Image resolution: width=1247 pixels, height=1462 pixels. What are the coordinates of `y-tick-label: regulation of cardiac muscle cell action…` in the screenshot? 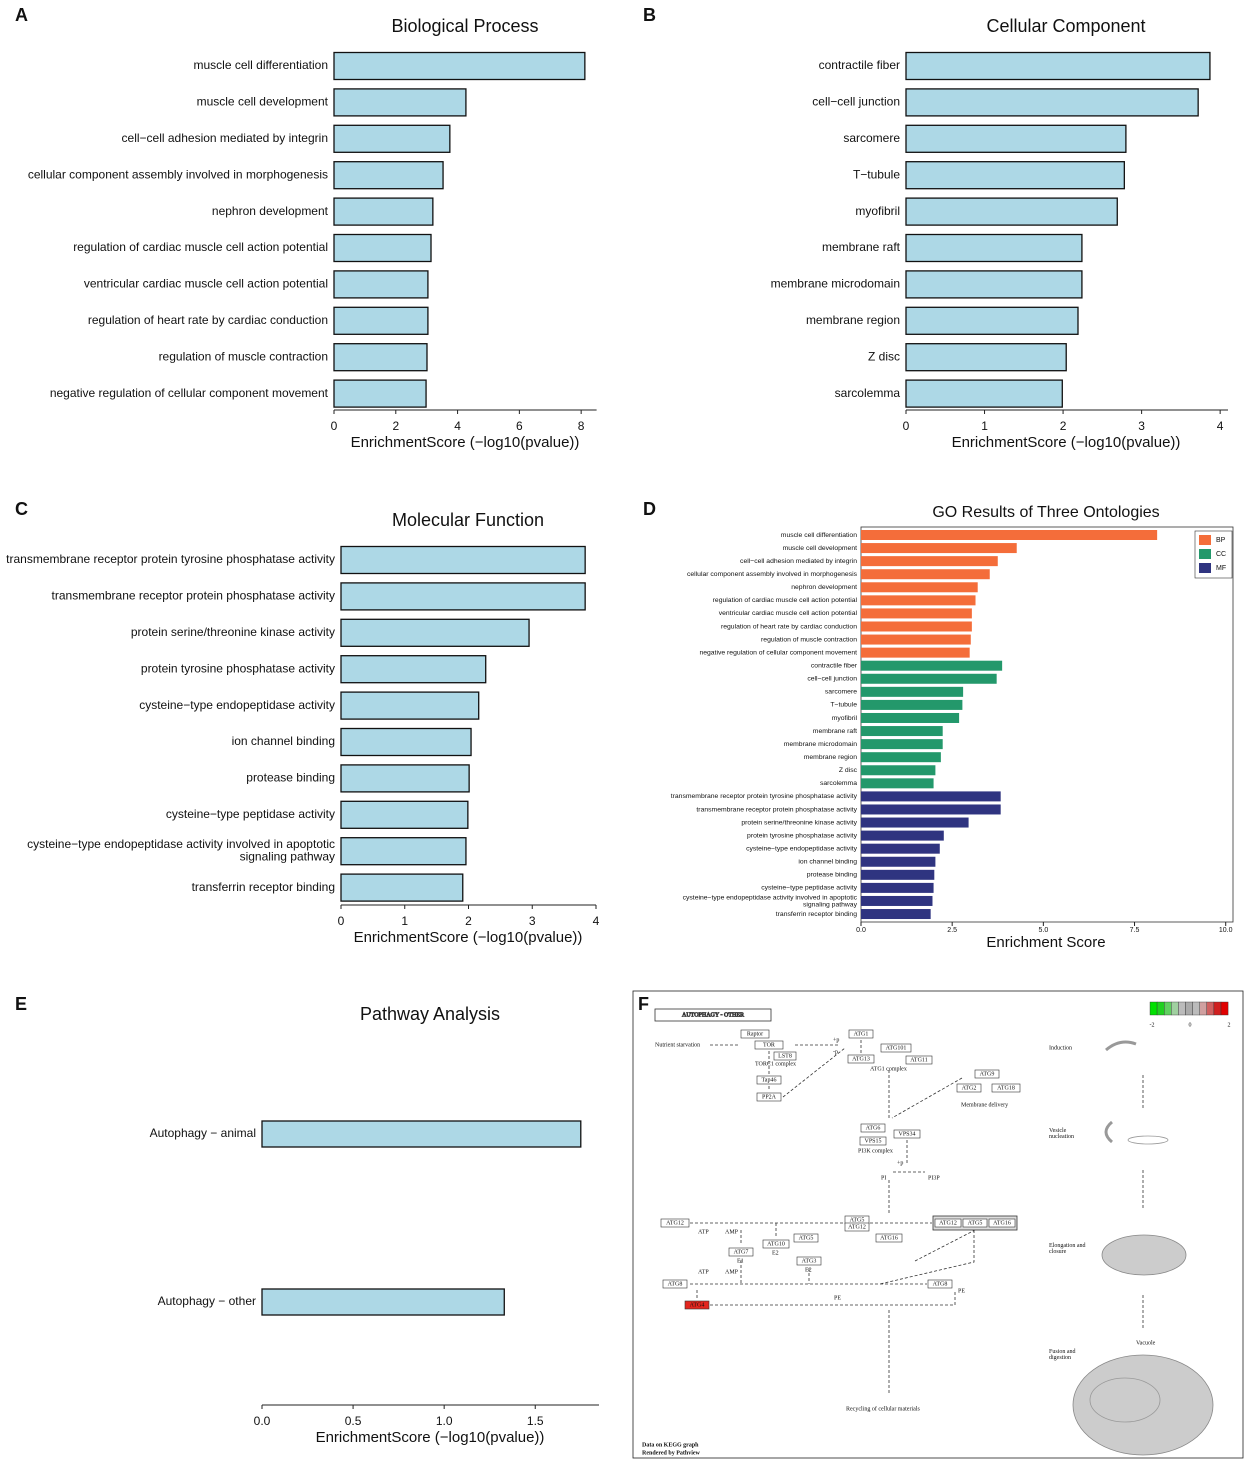 It's located at (200, 247).